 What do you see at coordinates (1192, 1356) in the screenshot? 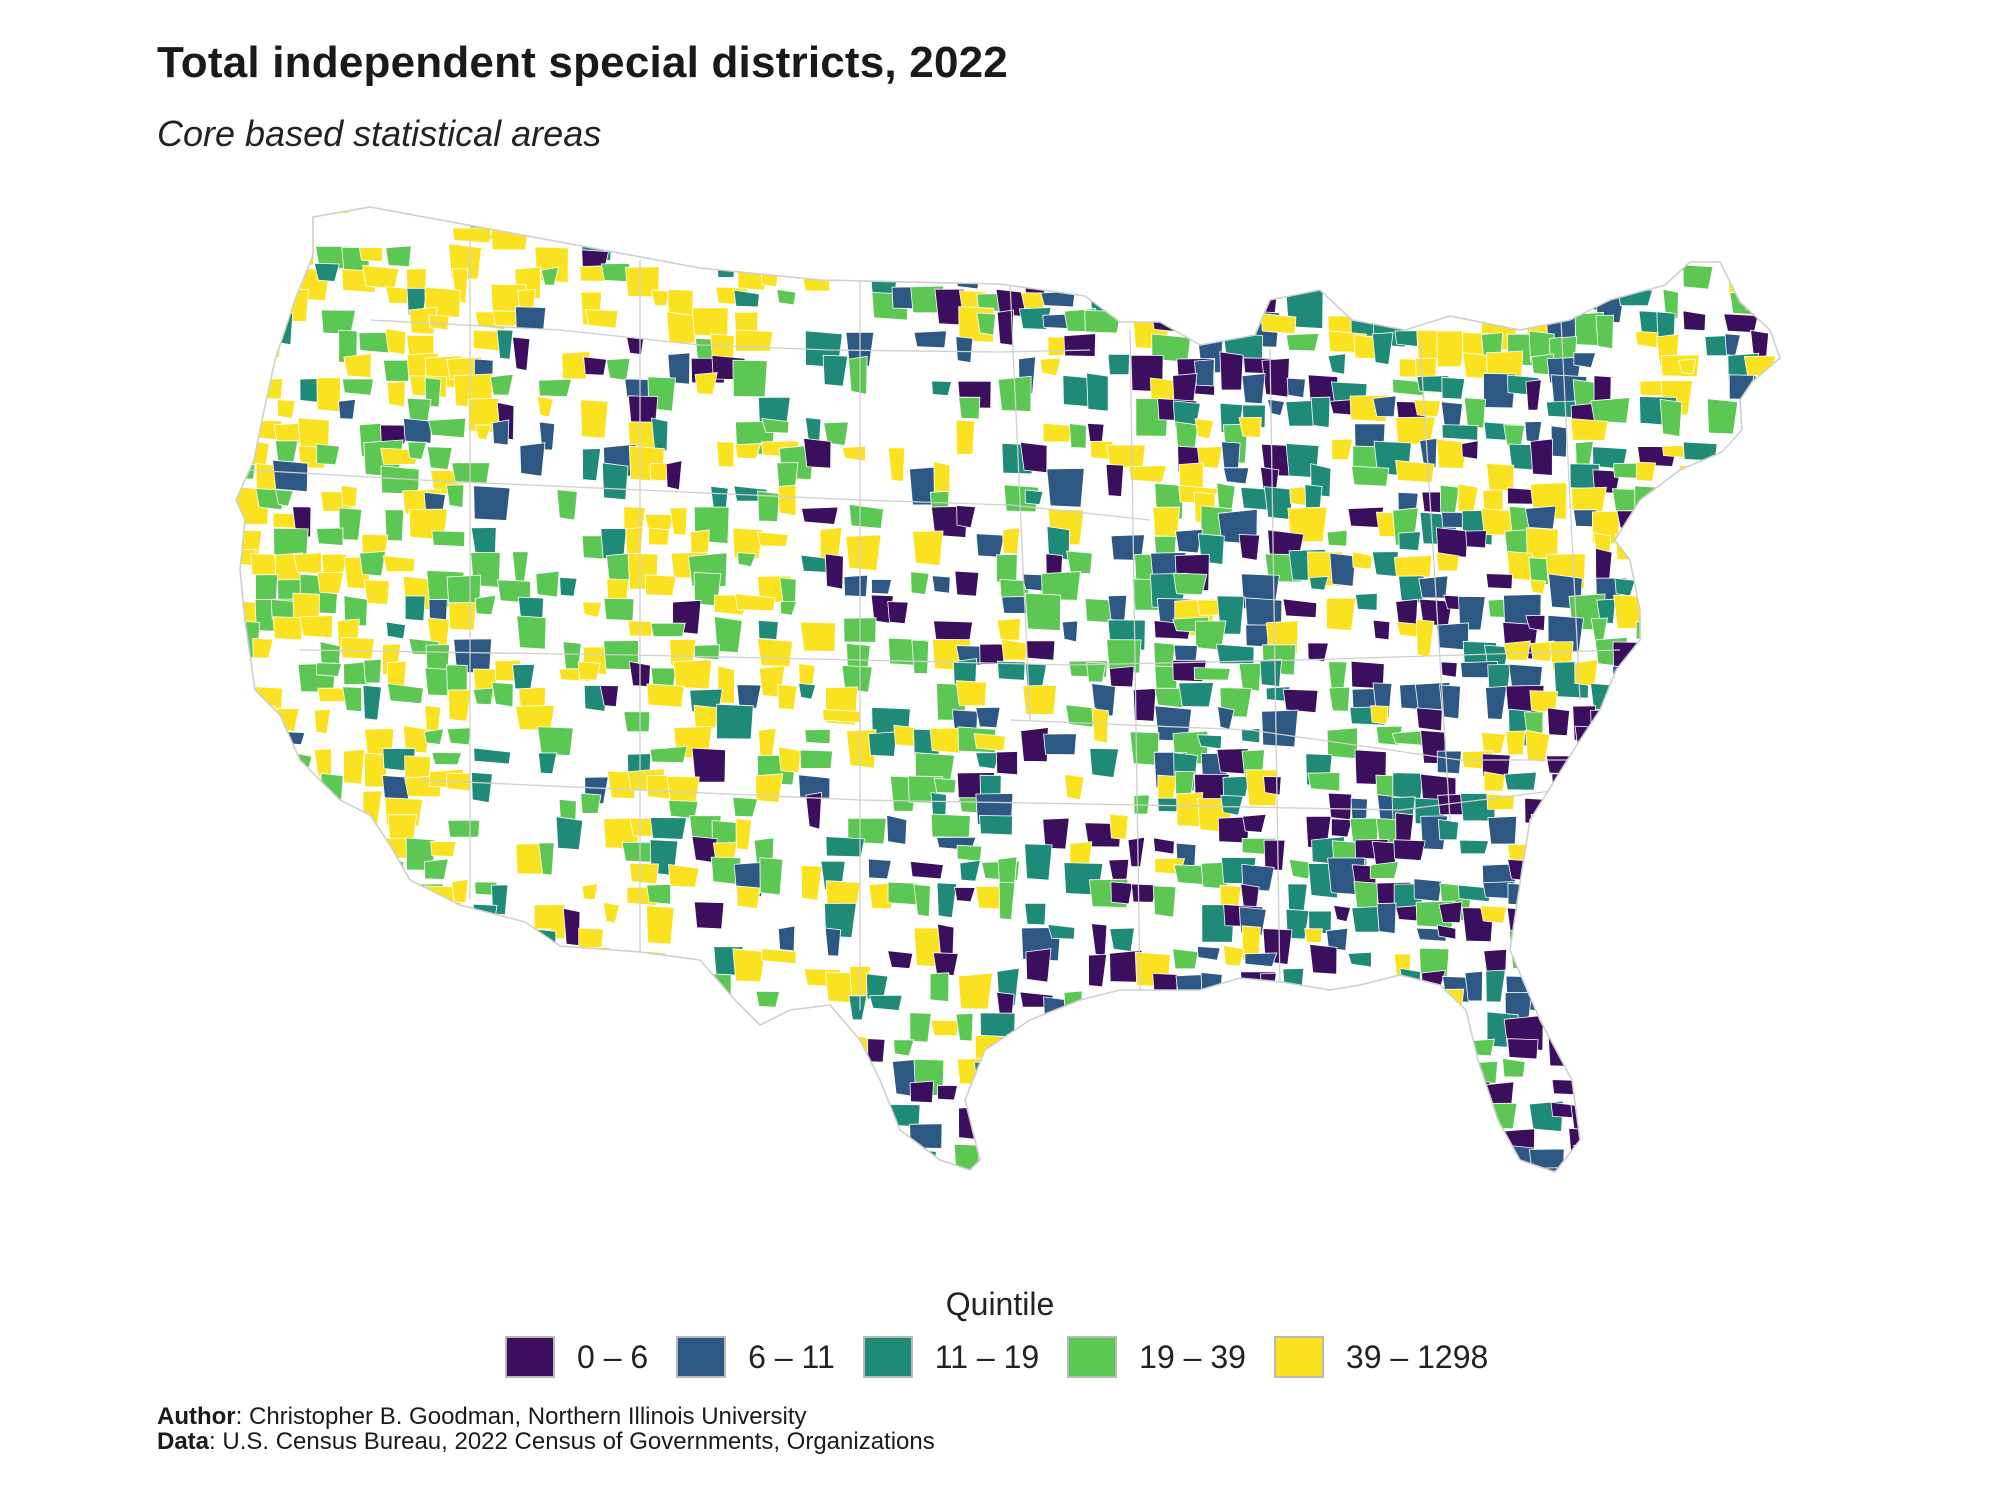
I see `legend-label-q4: 19 – 39` at bounding box center [1192, 1356].